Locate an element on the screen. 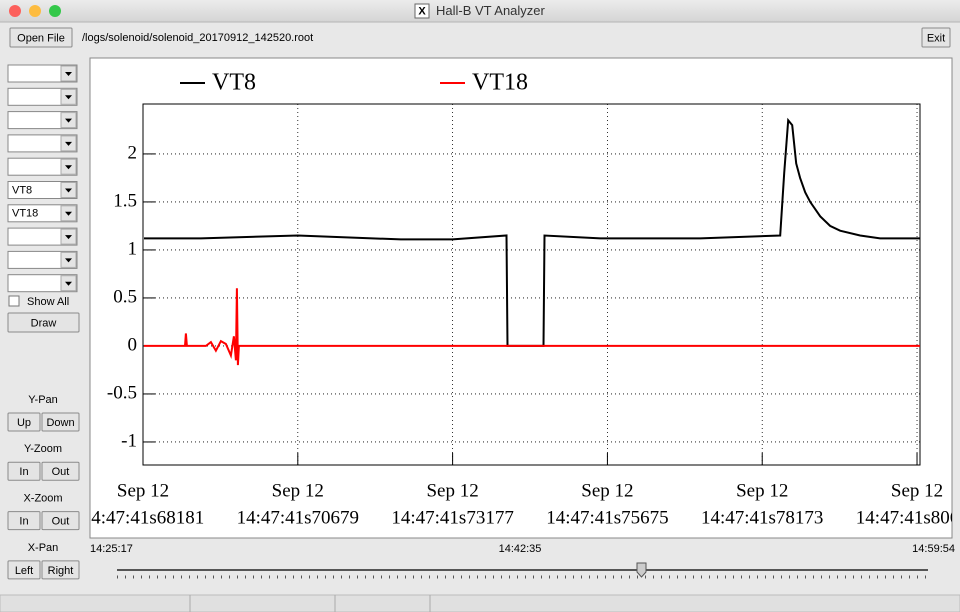  control-label: Y-Zoom is located at coordinates (43, 449).